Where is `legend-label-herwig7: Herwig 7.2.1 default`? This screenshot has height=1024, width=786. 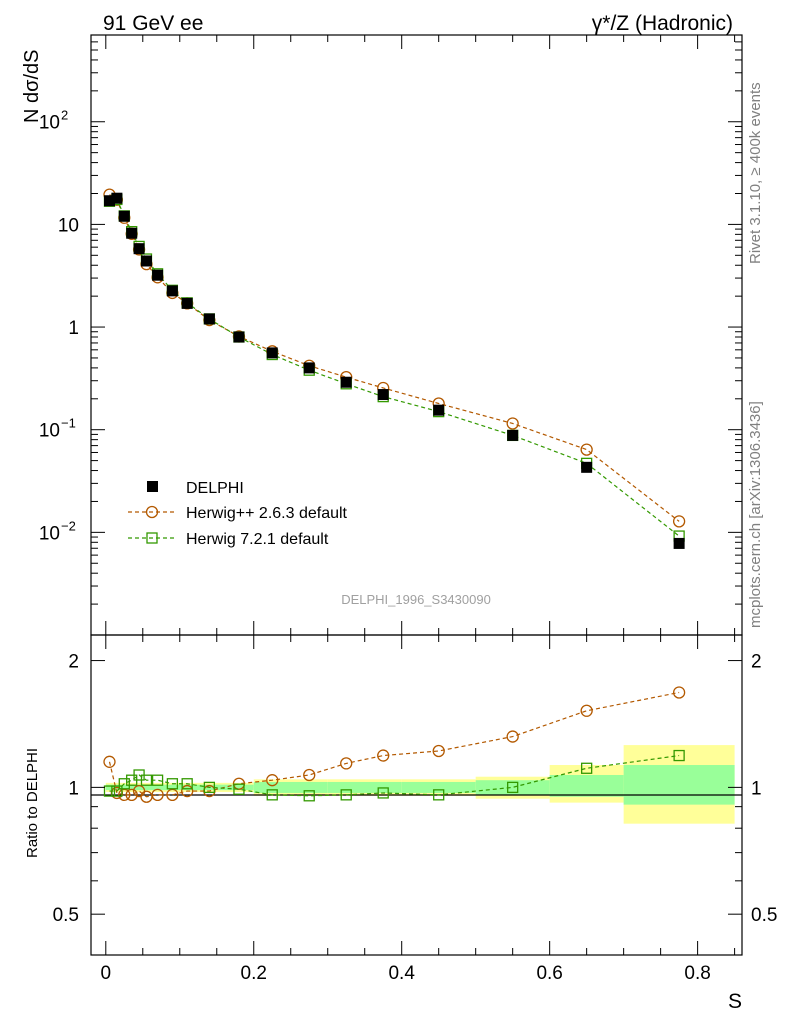 legend-label-herwig7: Herwig 7.2.1 default is located at coordinates (257, 539).